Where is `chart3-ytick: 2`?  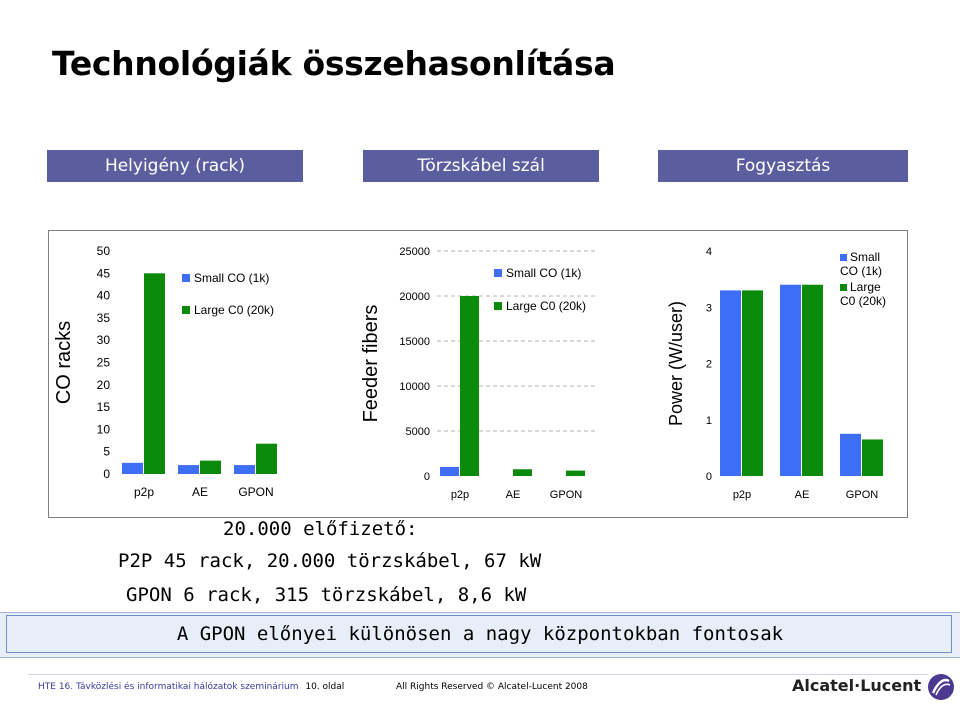
chart3-ytick: 2 is located at coordinates (709, 365).